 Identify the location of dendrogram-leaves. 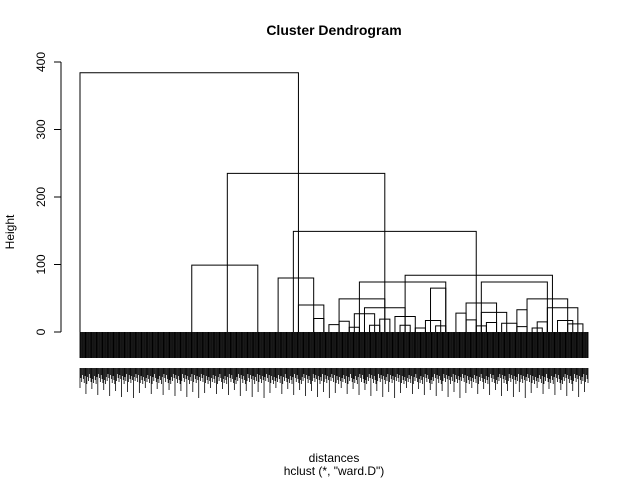
(334, 345).